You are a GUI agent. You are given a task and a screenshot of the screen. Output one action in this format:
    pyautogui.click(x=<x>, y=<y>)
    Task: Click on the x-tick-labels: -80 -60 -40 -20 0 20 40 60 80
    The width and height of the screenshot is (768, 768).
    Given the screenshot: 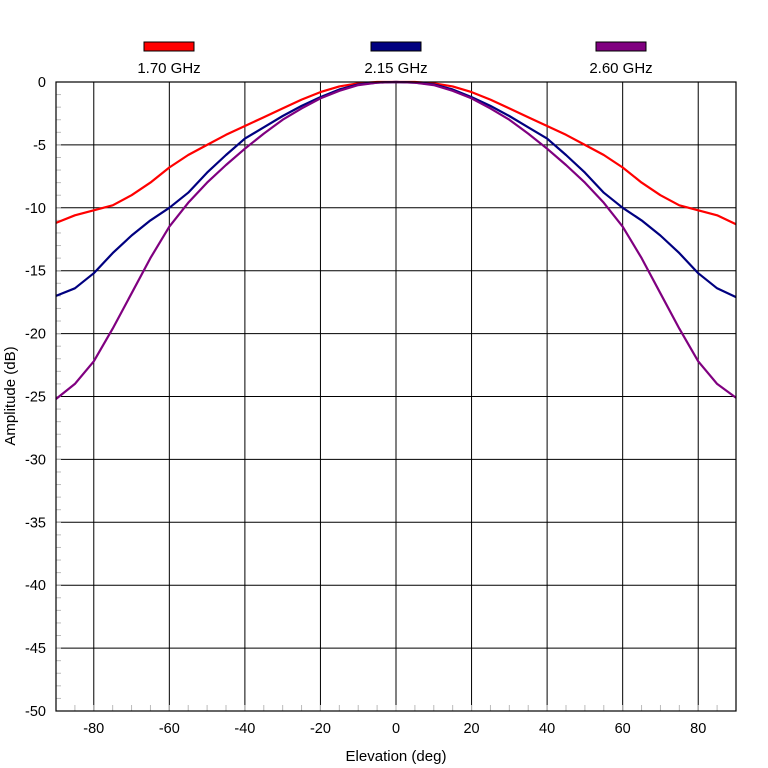 What is the action you would take?
    pyautogui.click(x=394, y=729)
    